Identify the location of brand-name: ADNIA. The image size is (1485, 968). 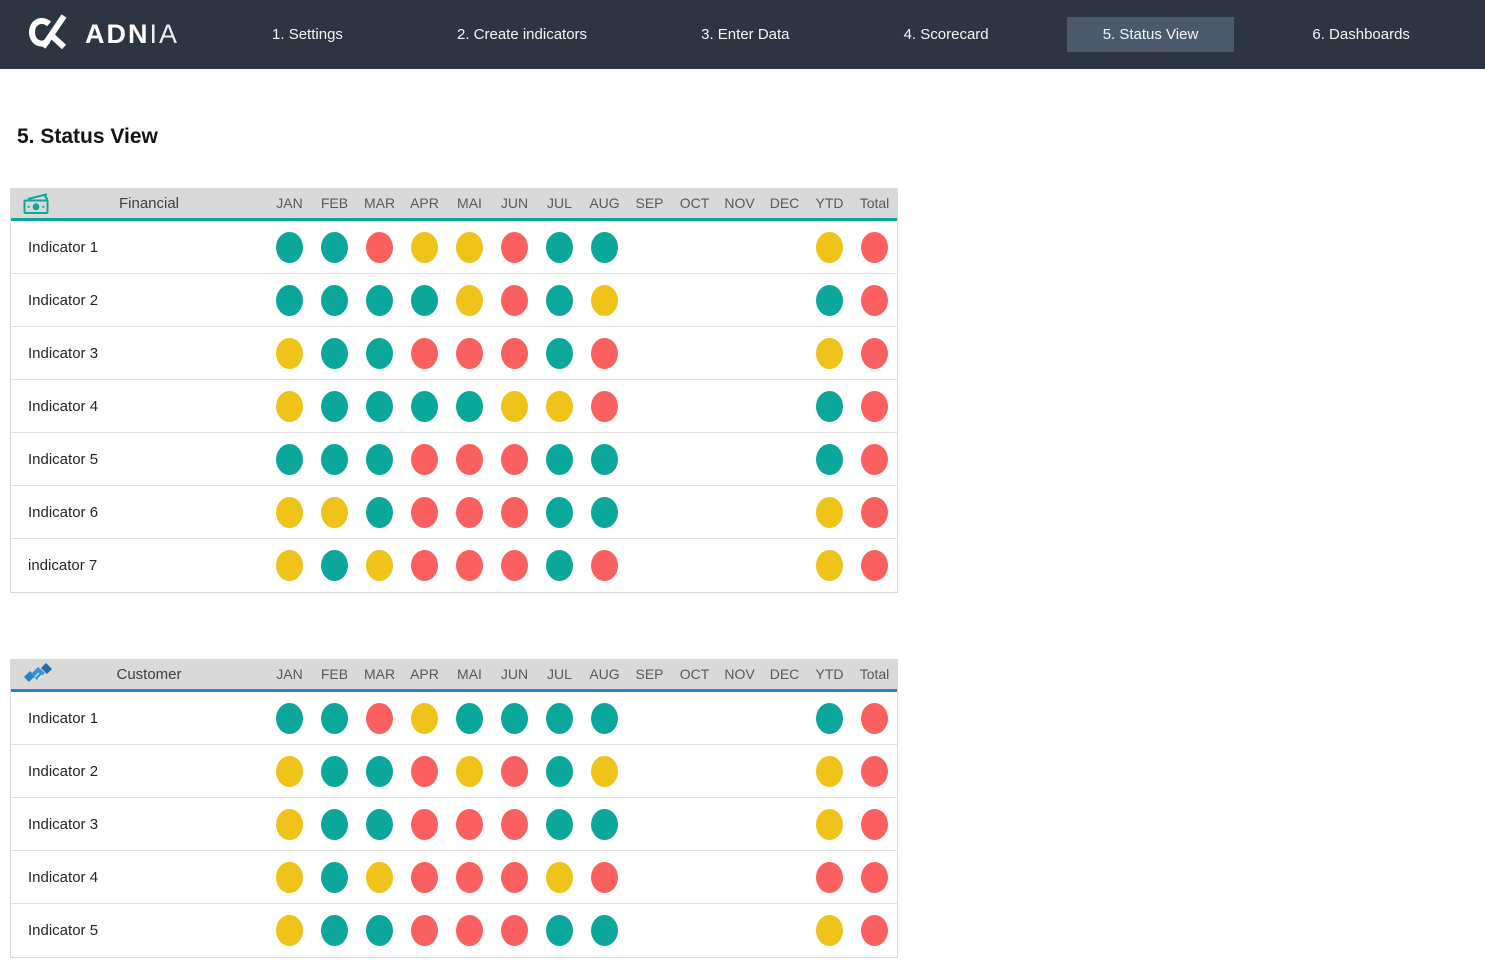
(132, 34).